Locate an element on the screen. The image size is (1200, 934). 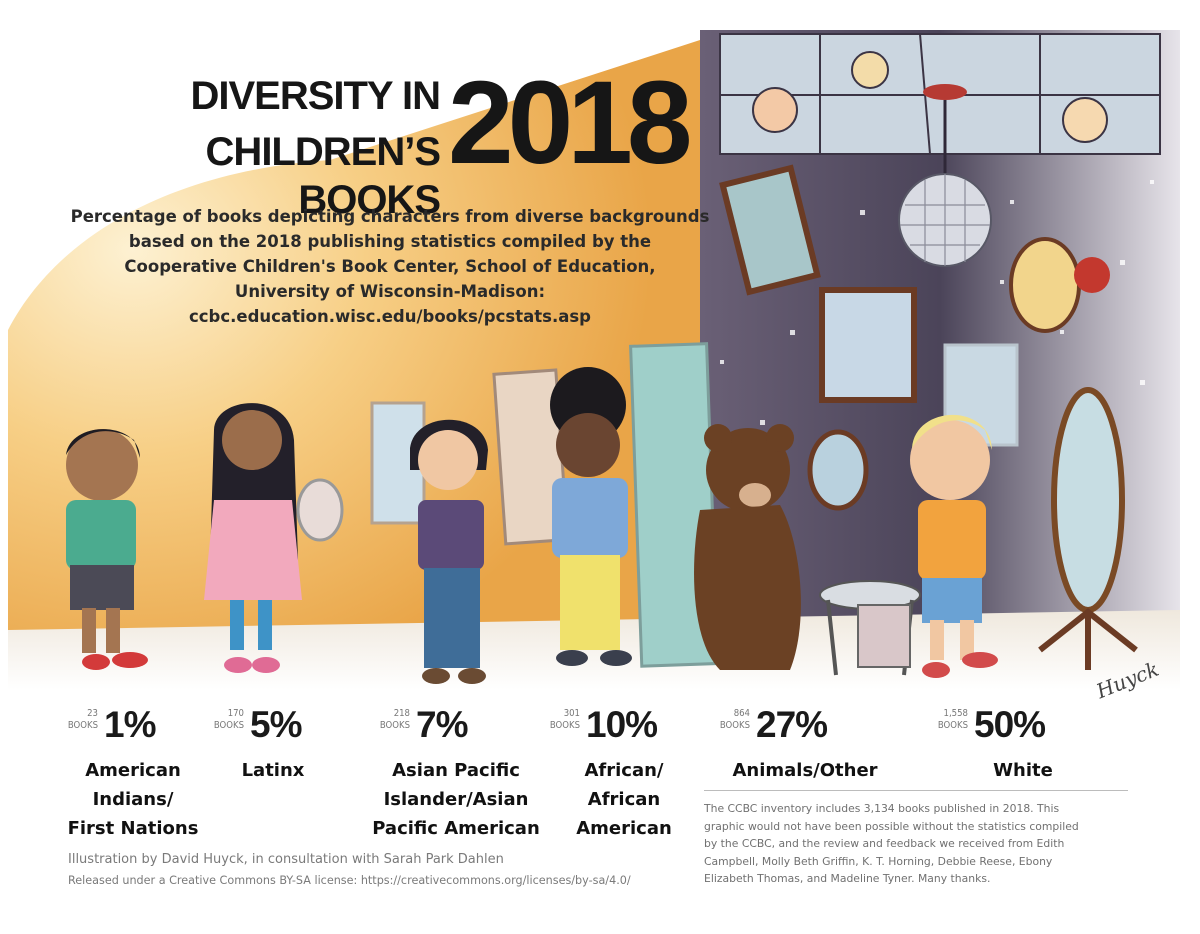
bear is located at coordinates (747, 547).